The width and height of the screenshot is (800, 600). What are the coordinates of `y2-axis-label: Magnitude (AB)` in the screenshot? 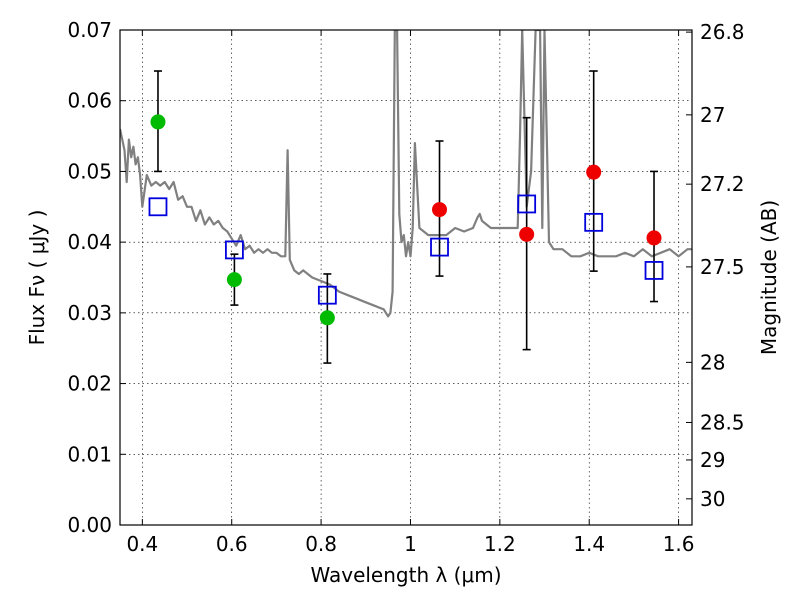 It's located at (769, 277).